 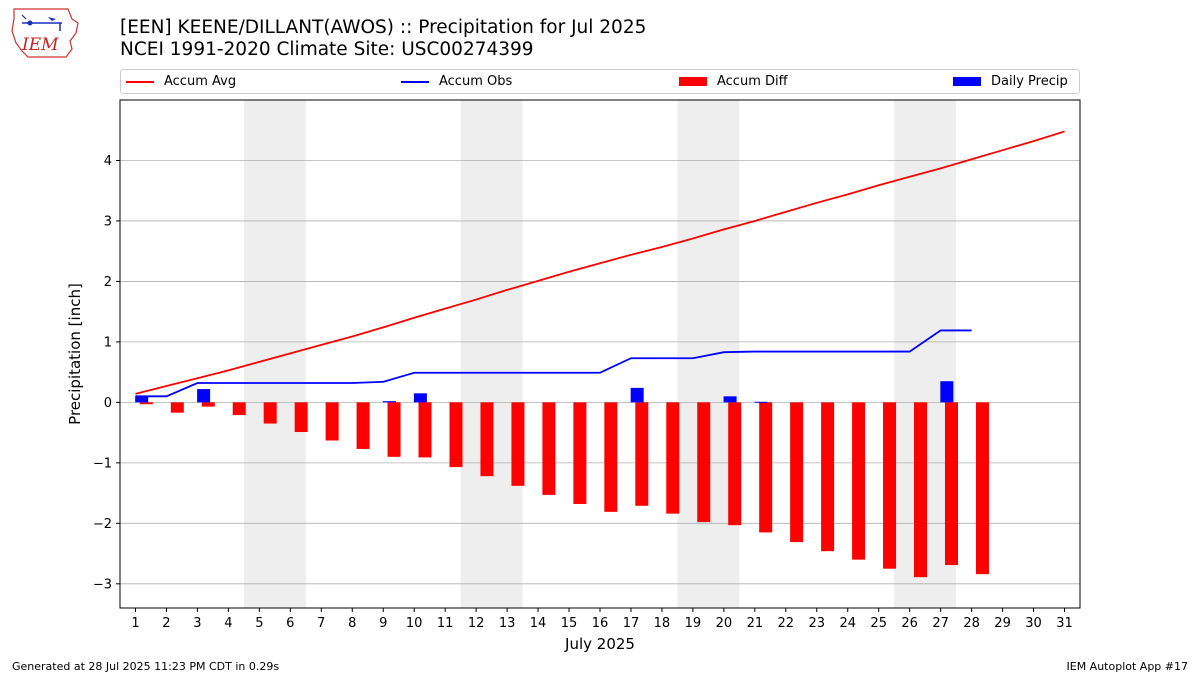 What do you see at coordinates (507, 623) in the screenshot?
I see `x-tick-label: 13` at bounding box center [507, 623].